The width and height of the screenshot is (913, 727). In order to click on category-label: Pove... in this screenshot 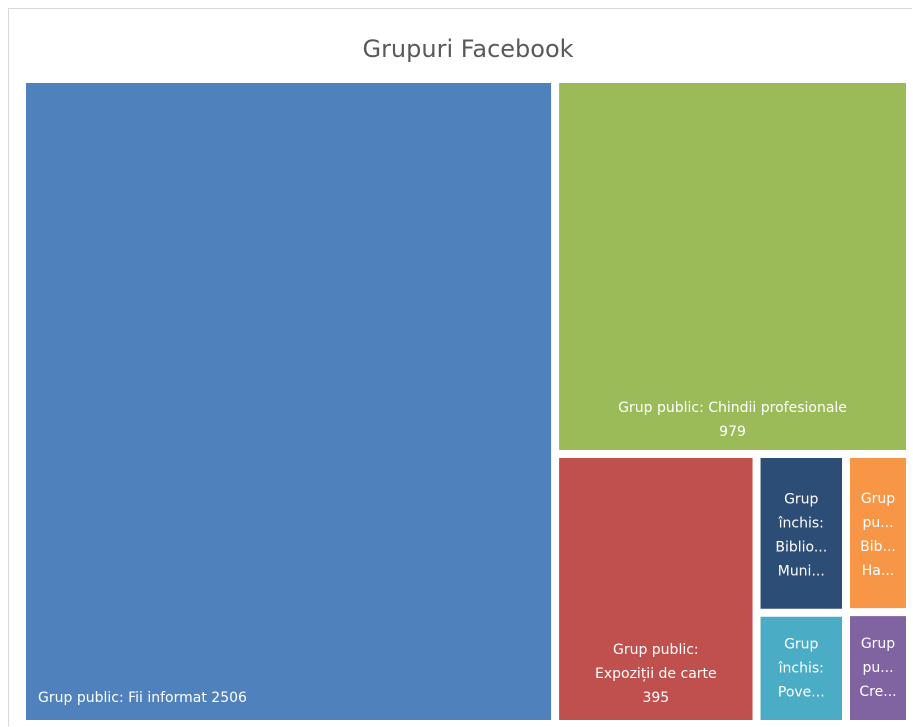, I will do `click(801, 692)`.